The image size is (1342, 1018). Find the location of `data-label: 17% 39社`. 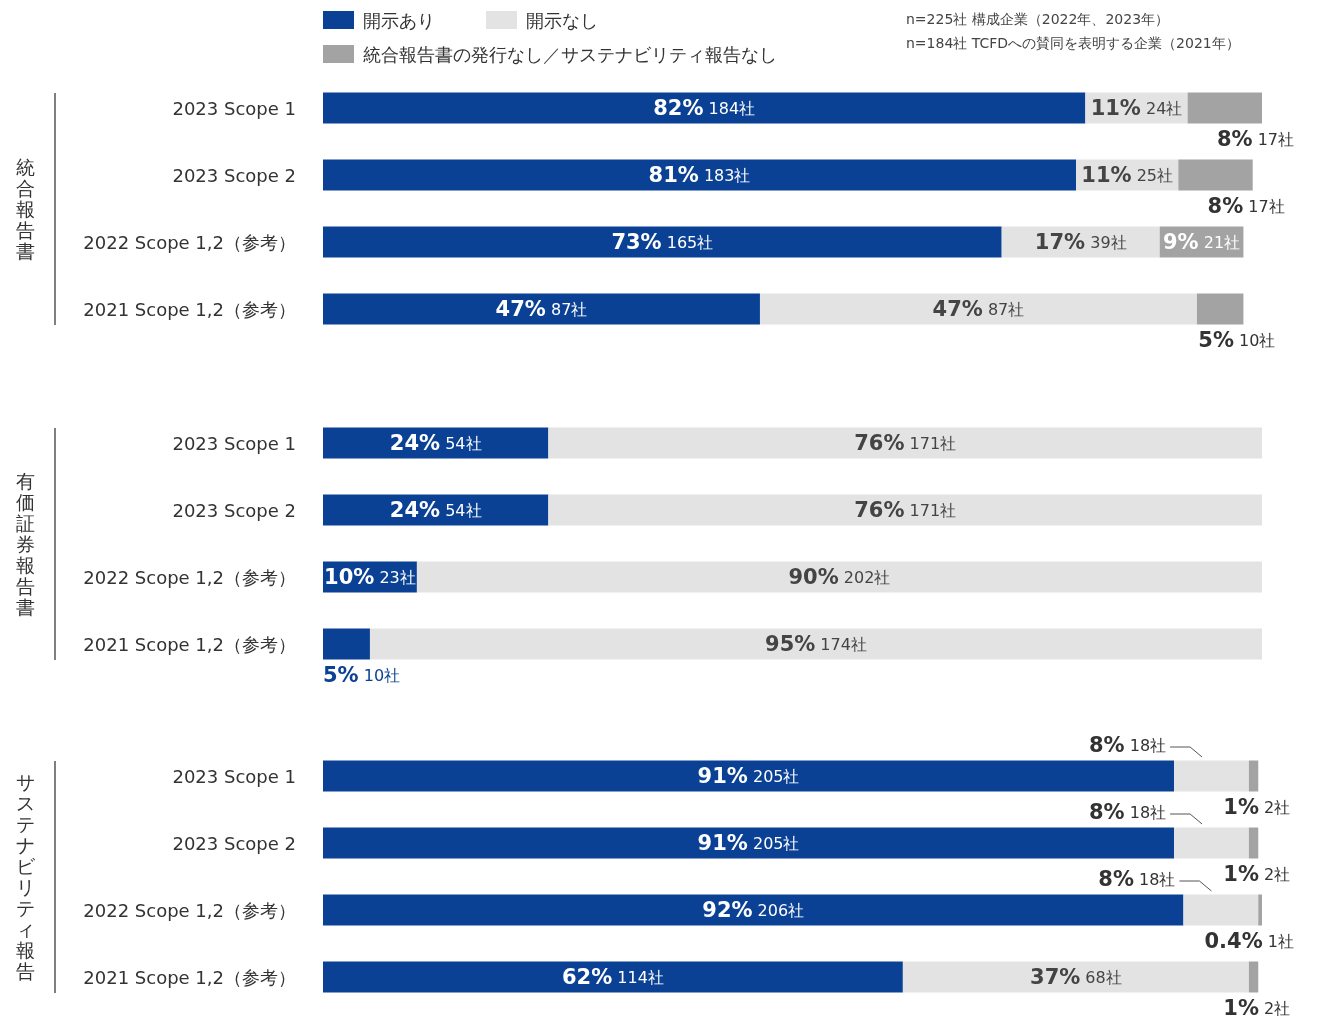

data-label: 17% 39社 is located at coordinates (1080, 242).